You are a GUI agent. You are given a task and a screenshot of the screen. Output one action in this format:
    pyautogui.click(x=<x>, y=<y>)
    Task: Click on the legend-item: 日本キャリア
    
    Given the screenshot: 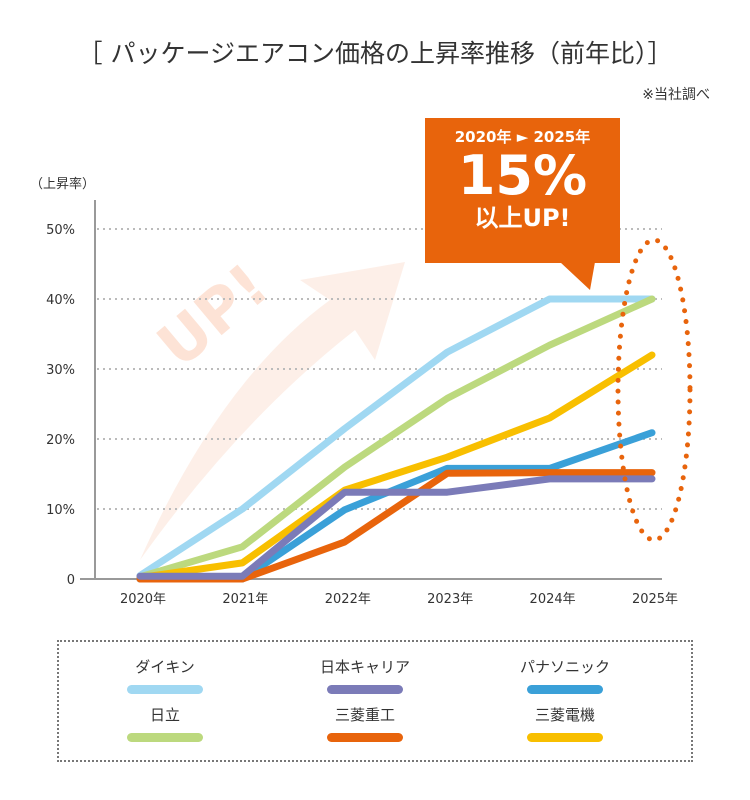 What is the action you would take?
    pyautogui.click(x=365, y=675)
    